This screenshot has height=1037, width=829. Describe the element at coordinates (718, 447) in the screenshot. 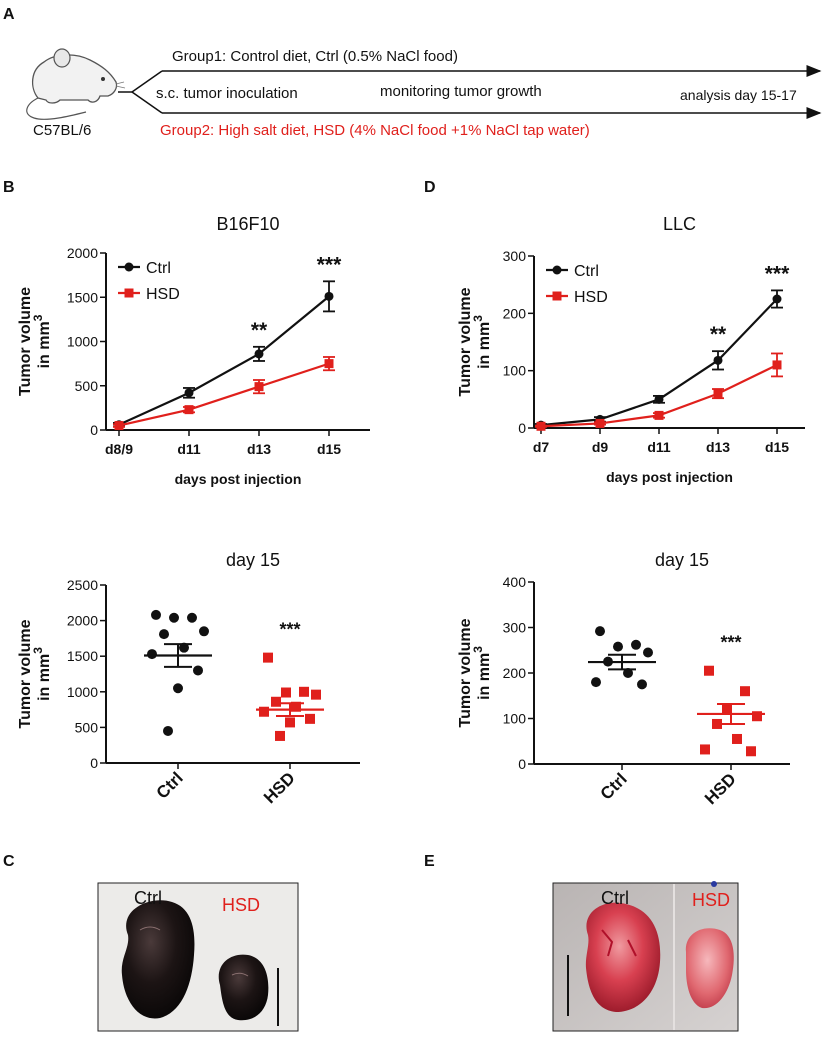

I see `x-tick-label: d13` at that location.